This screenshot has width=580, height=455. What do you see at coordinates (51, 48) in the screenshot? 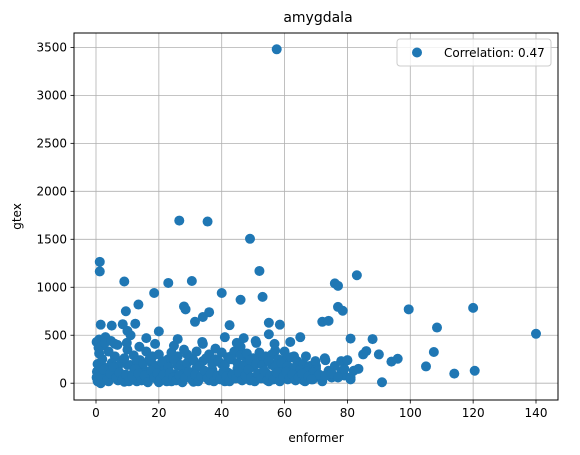
I see `y-tick-label: 3500` at bounding box center [51, 48].